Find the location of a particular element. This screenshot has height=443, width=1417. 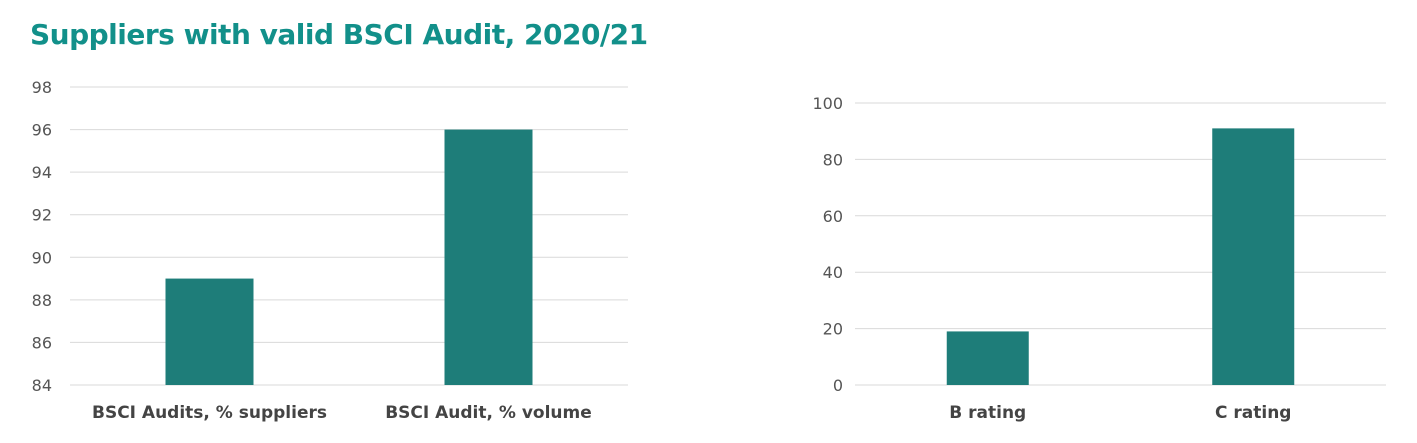

y-tick-label: 94 is located at coordinates (42, 172).